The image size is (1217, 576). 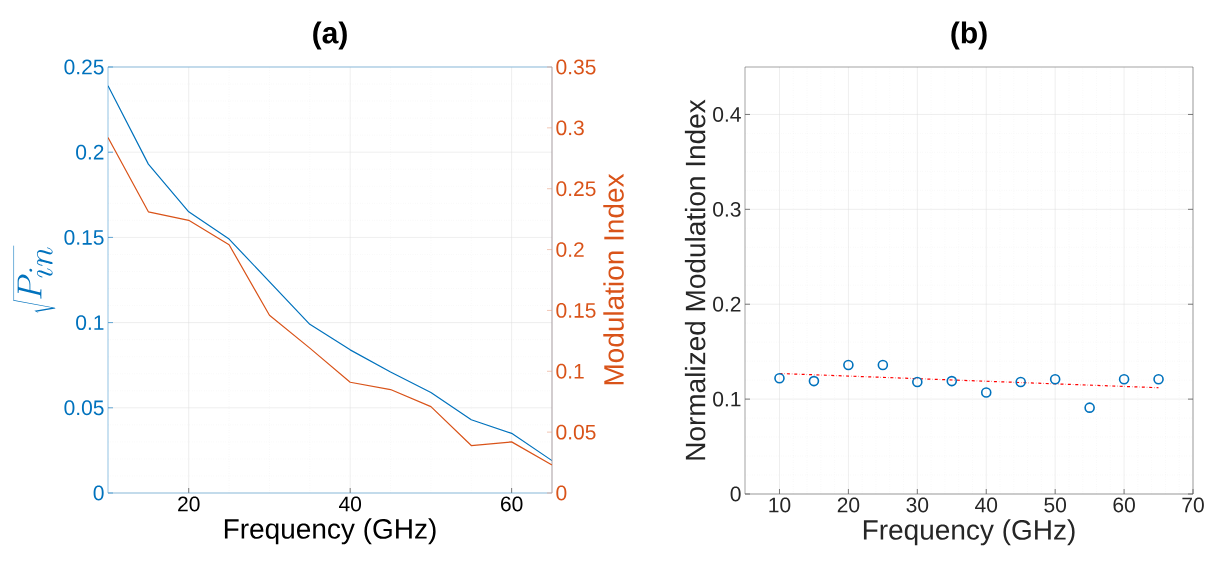 What do you see at coordinates (576, 67) in the screenshot?
I see `y2-tick-label: 0.35` at bounding box center [576, 67].